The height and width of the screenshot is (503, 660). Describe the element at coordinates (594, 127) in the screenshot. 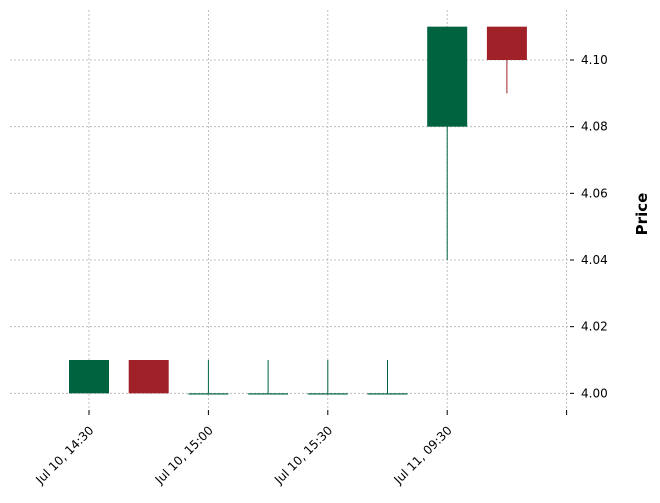

I see `y-tick-label: 4.08` at that location.